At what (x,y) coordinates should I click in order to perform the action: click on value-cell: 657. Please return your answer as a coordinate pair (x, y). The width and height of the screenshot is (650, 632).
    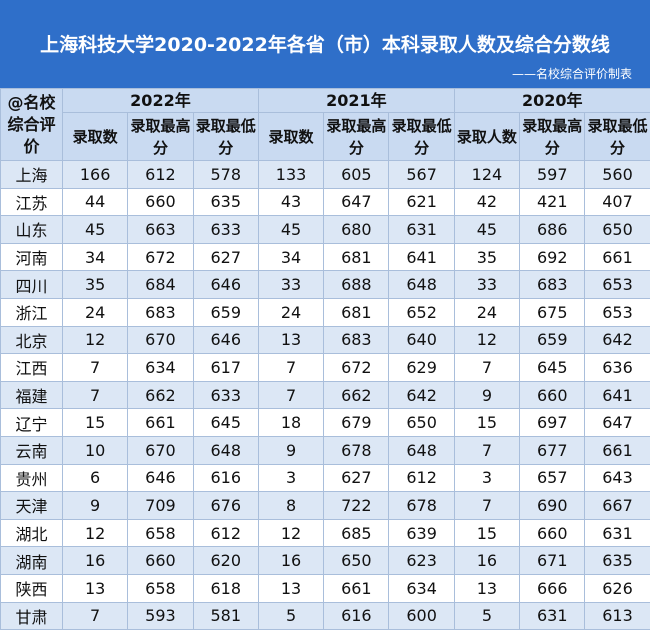
    Looking at the image, I should click on (552, 478).